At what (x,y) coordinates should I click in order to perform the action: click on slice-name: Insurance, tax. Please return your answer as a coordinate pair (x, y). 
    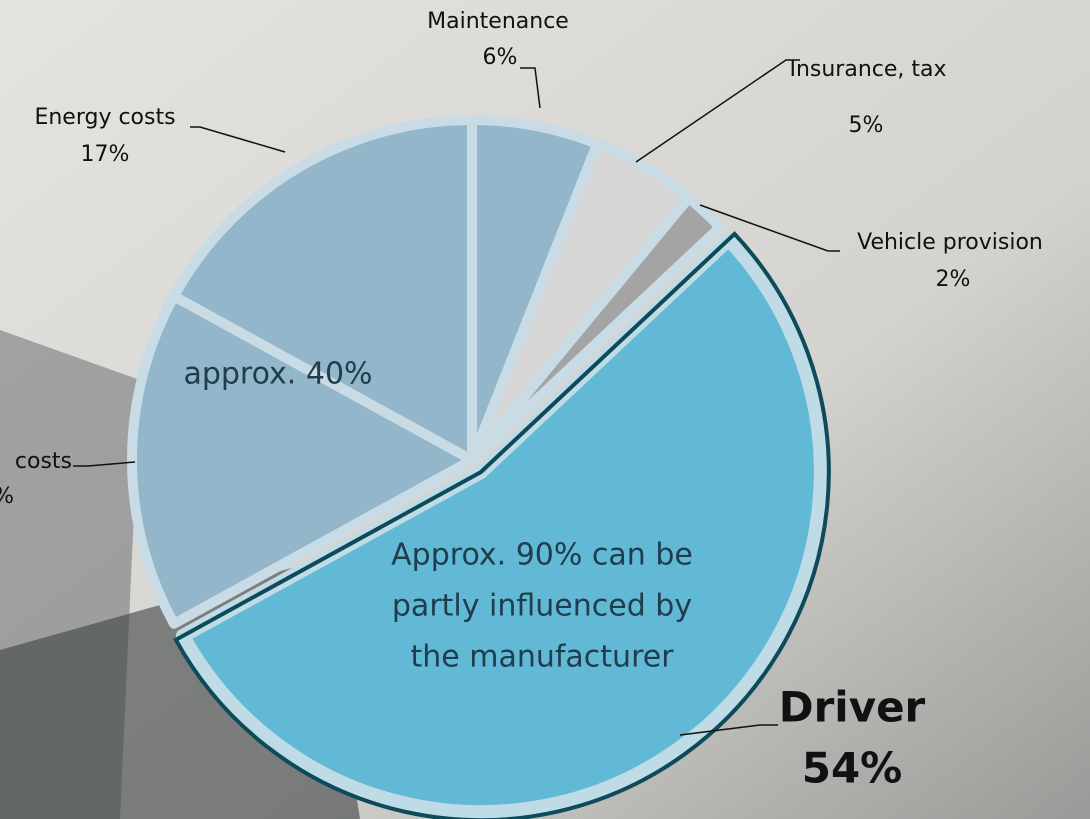
    Looking at the image, I should click on (867, 69).